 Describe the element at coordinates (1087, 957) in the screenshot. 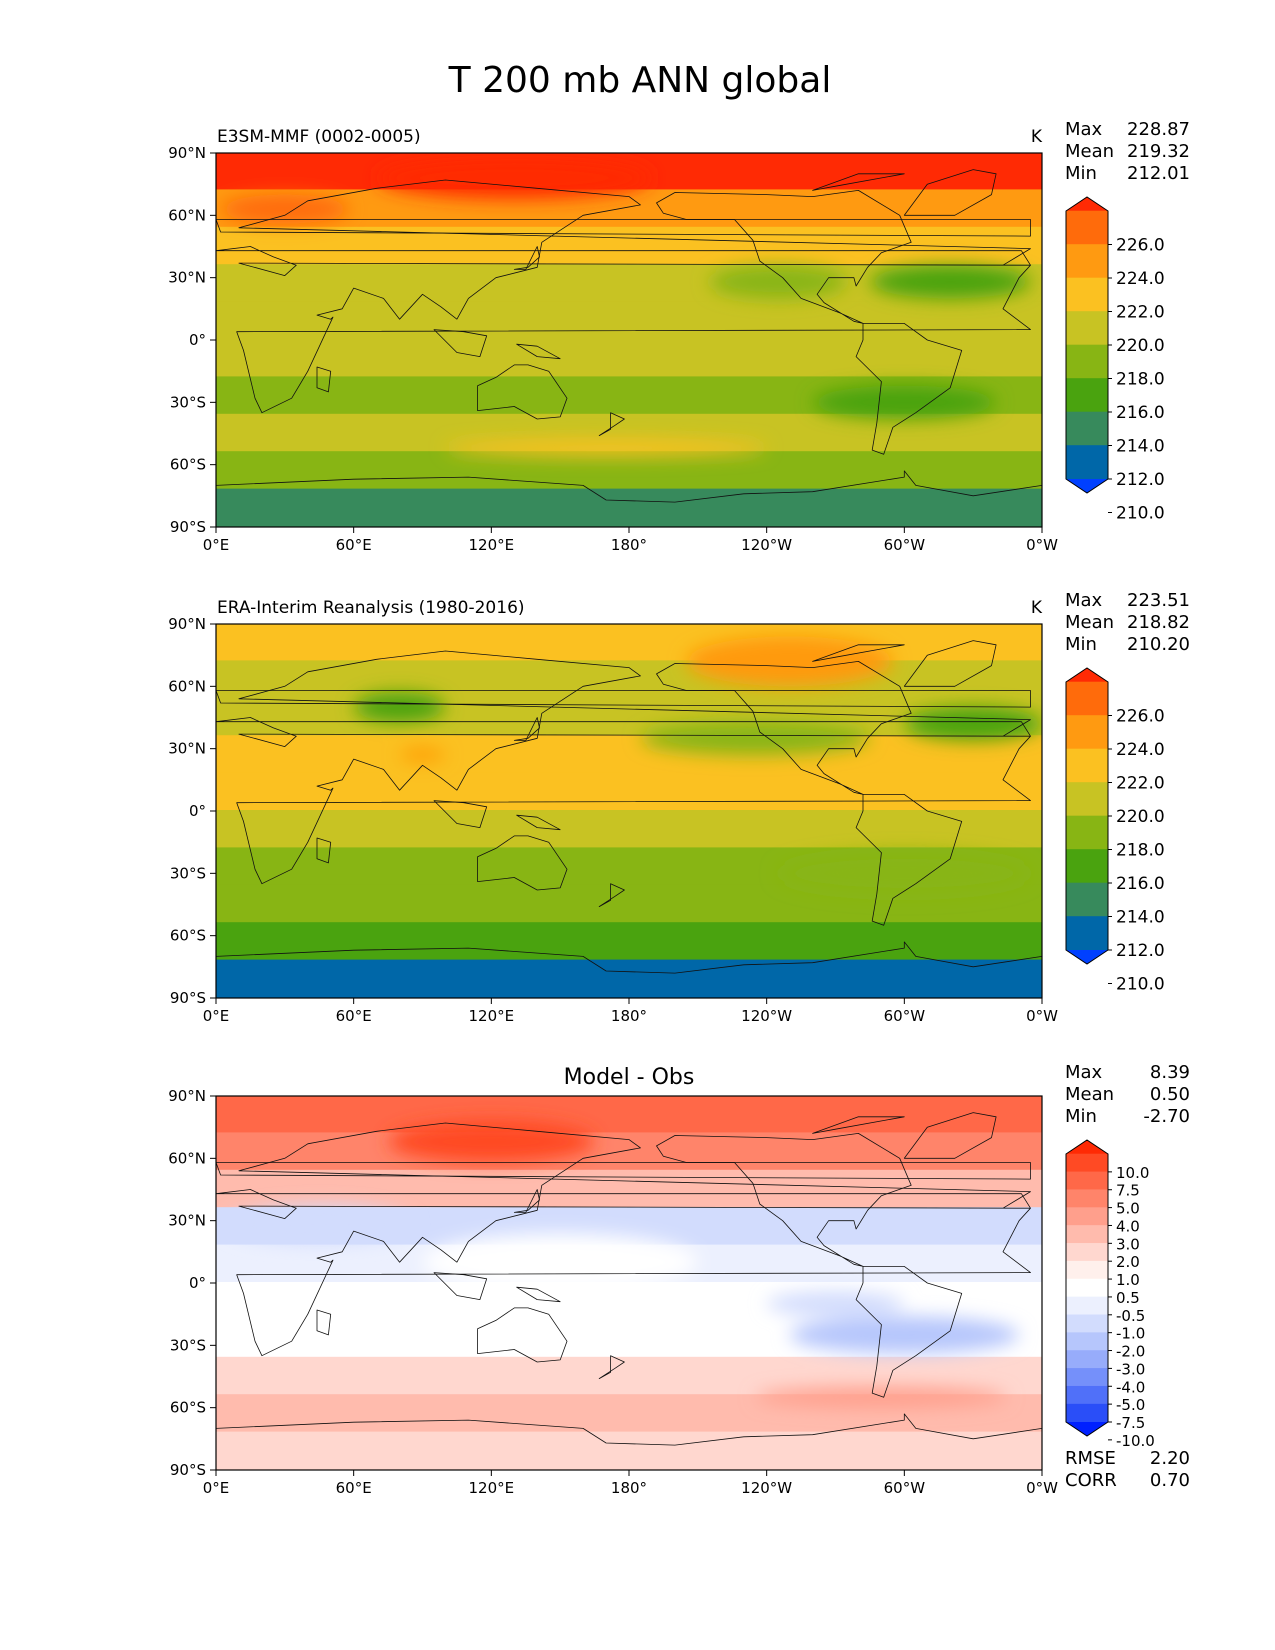

I see `colorbar-extend-min` at that location.